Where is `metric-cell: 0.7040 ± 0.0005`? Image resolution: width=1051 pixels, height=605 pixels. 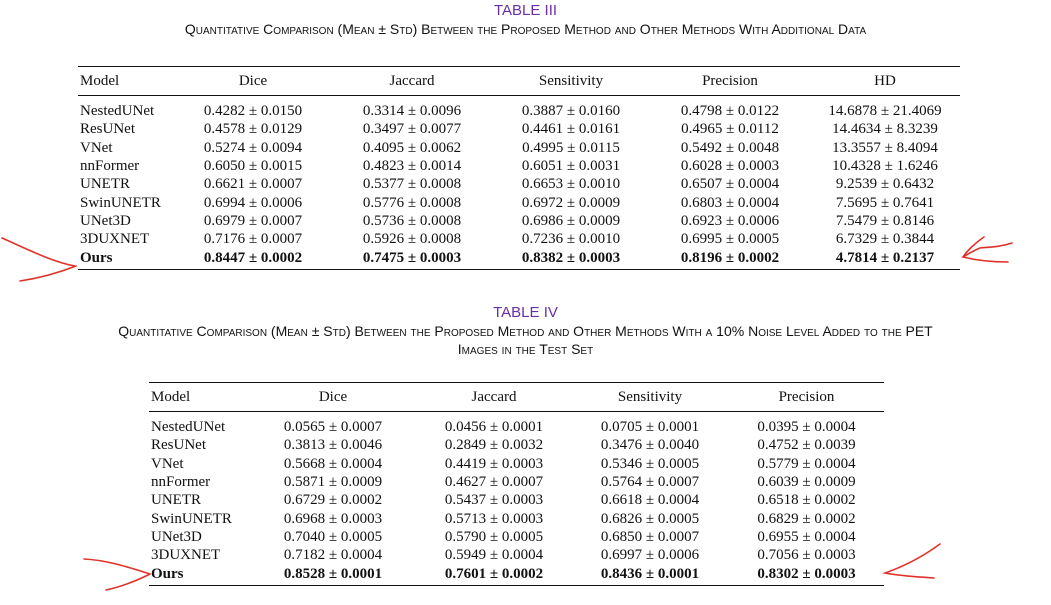 metric-cell: 0.7040 ± 0.0005 is located at coordinates (333, 536).